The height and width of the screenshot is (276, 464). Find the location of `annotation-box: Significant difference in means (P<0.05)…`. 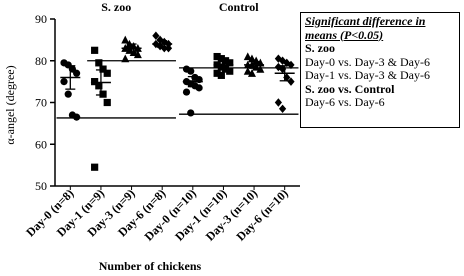

annotation-box: Significant difference in means (P<0.05)… is located at coordinates (380, 70).